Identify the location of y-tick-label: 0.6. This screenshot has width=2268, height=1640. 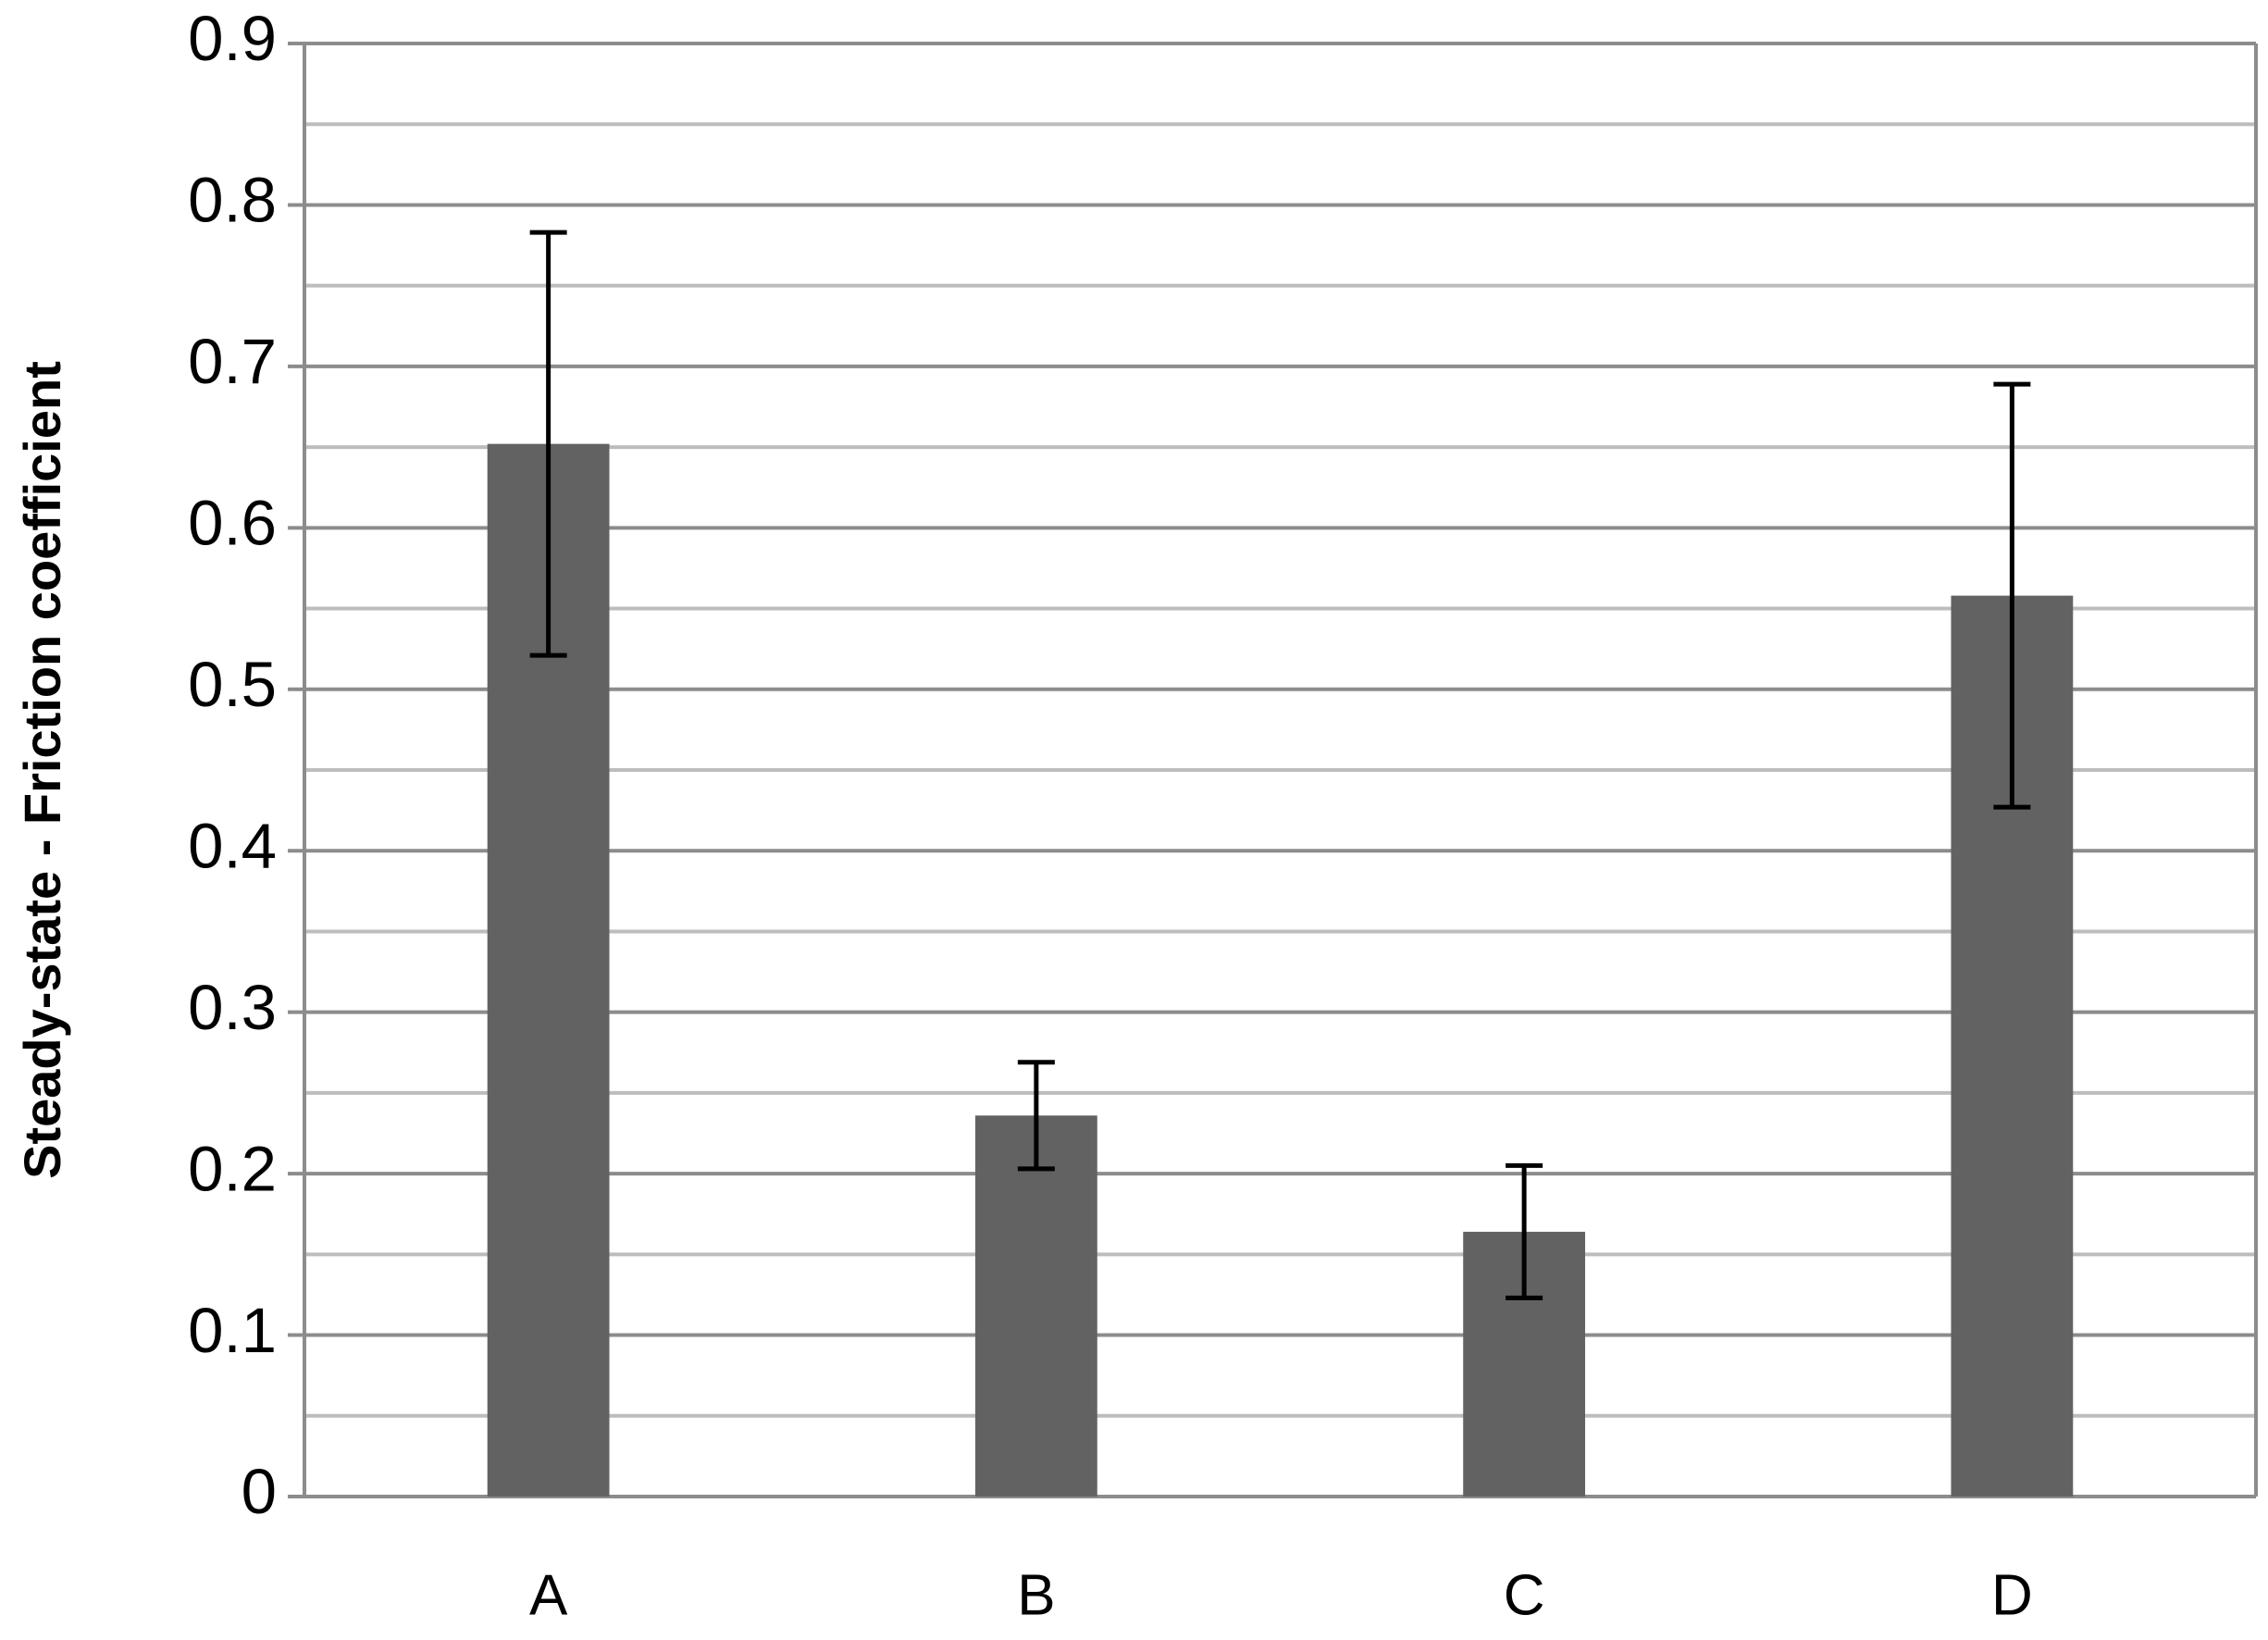
(232, 523).